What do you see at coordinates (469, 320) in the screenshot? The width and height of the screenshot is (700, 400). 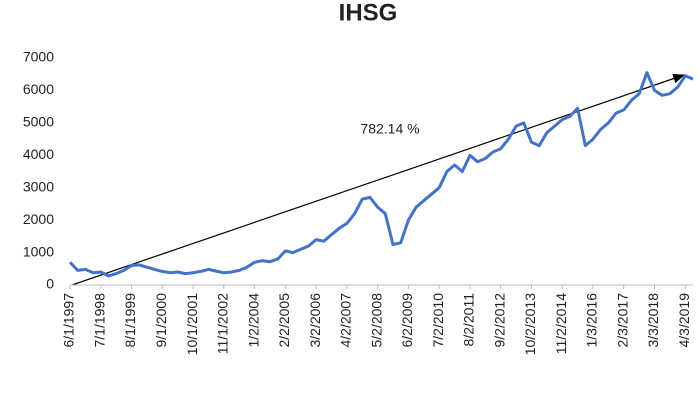 I see `x-tick-label: 8/2/2011` at bounding box center [469, 320].